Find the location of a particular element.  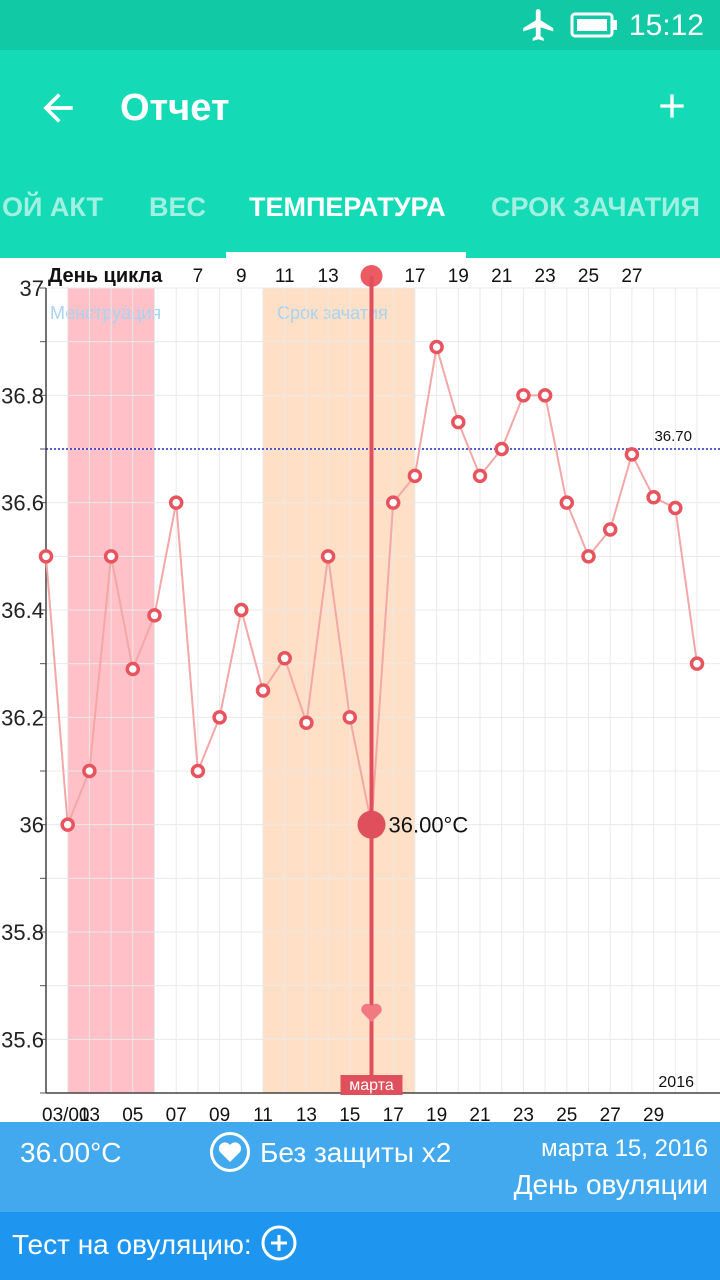

y-tick-label: 35.6 is located at coordinates (22, 1039).